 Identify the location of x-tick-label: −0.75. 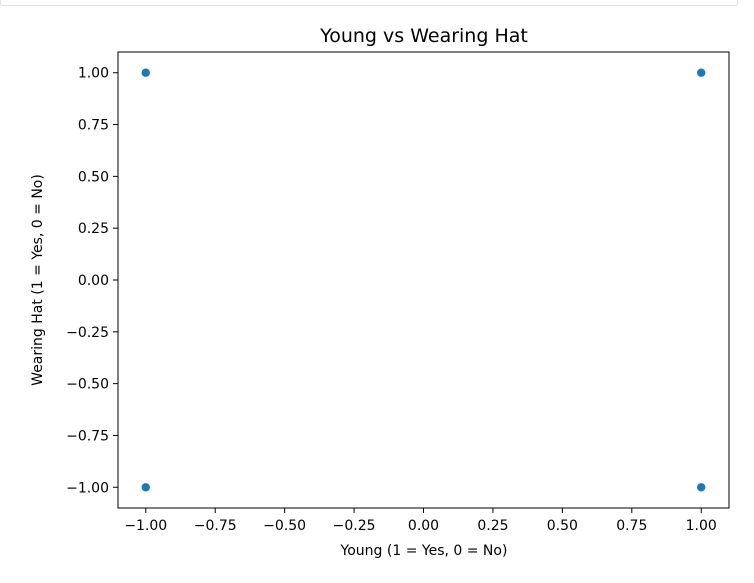
(215, 526).